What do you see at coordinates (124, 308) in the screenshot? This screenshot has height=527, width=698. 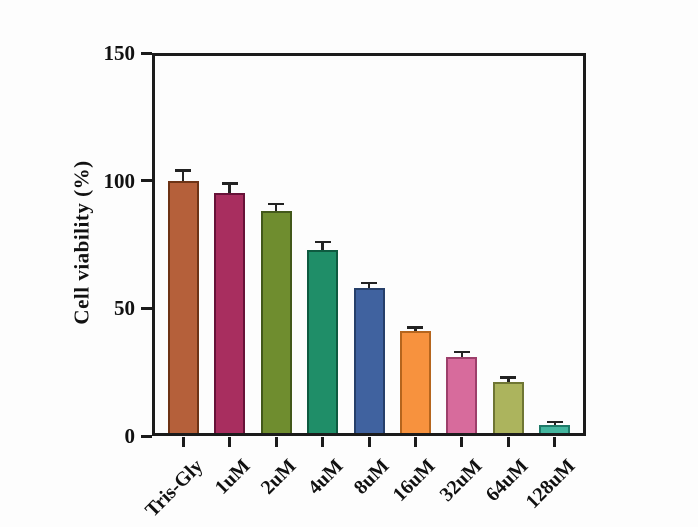 I see `y-tick-label: 50` at bounding box center [124, 308].